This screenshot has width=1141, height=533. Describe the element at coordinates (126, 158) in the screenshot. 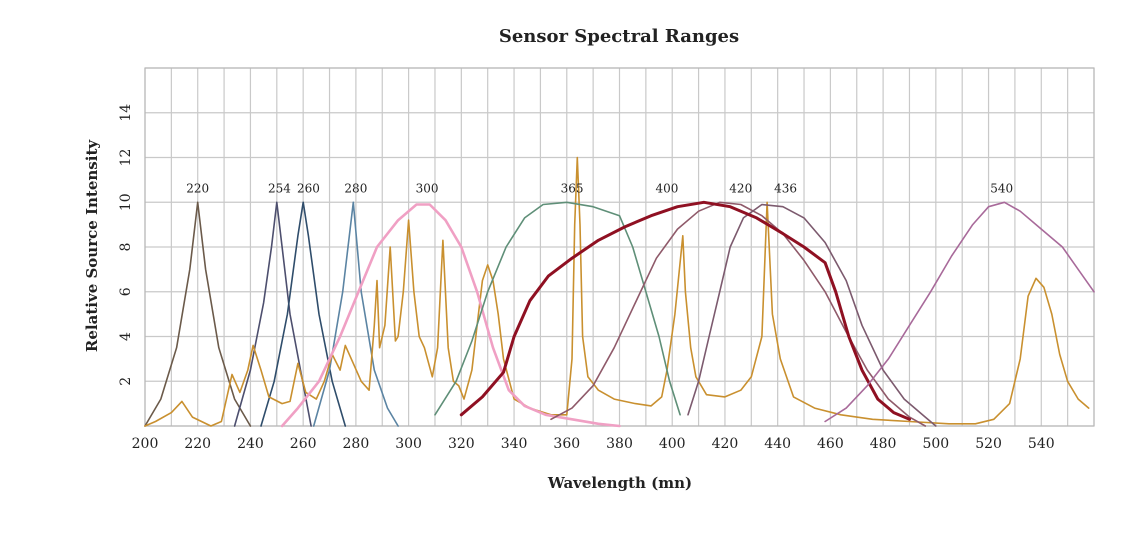

I see `y-tick-12: 12` at that location.